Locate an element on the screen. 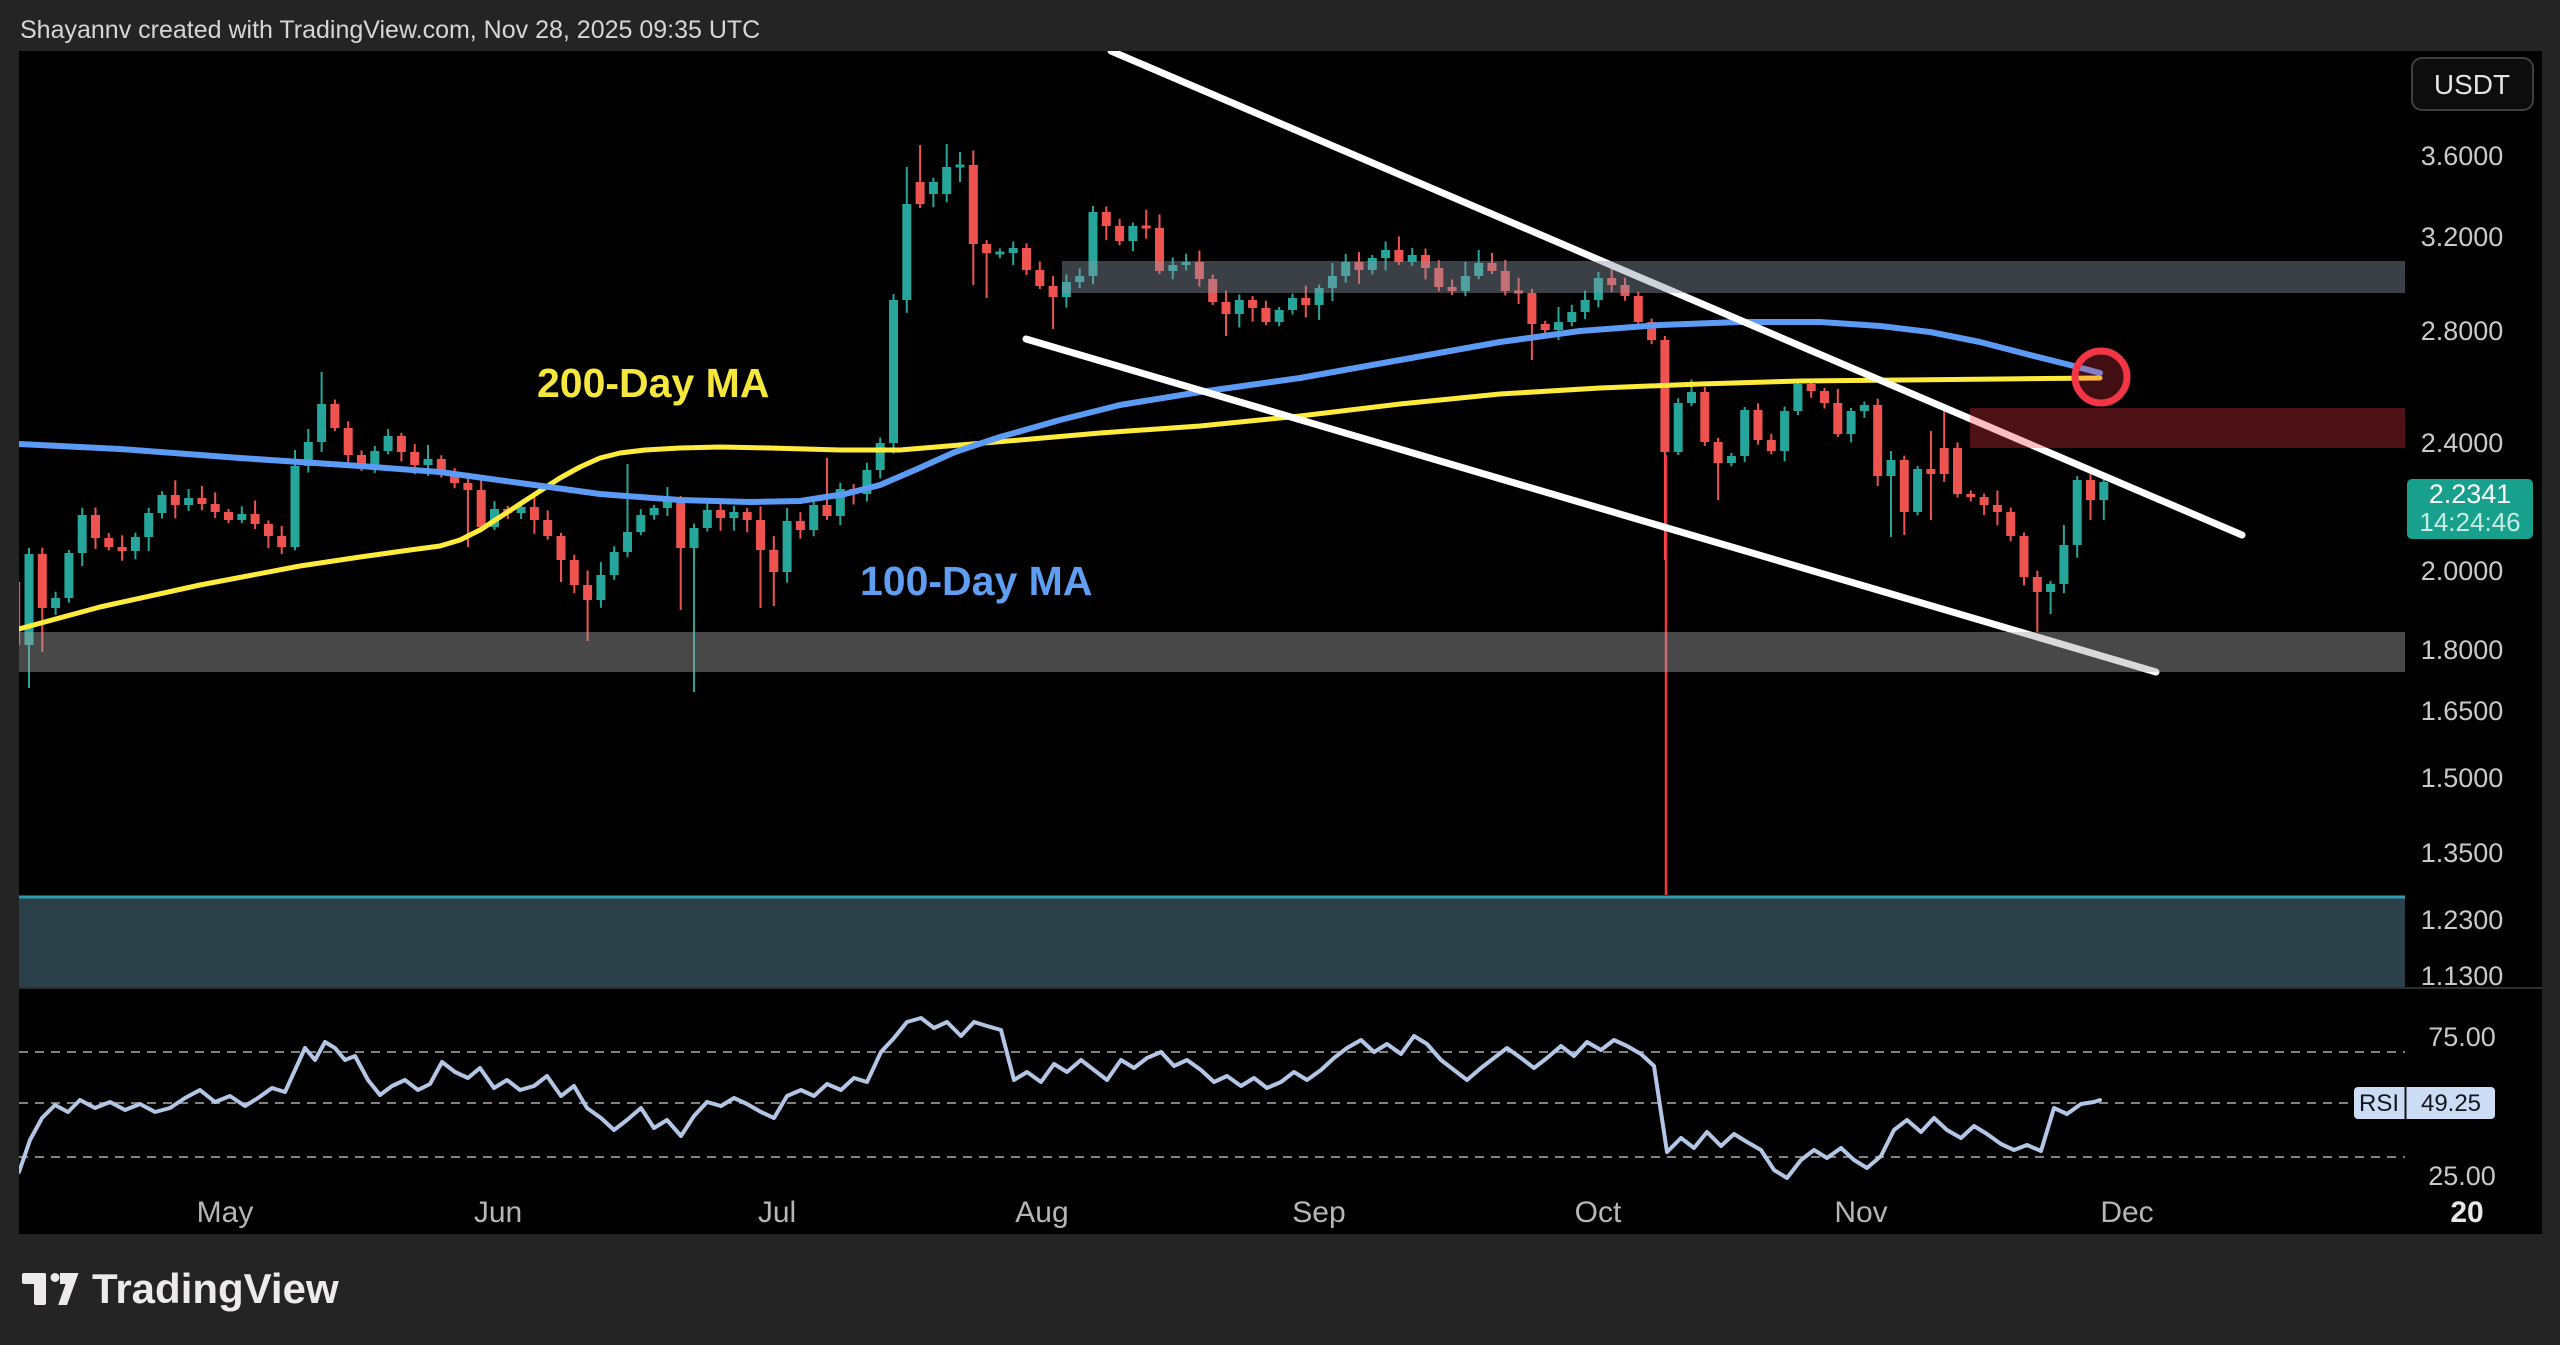  svg-text: 1.8000 is located at coordinates (2462, 650).